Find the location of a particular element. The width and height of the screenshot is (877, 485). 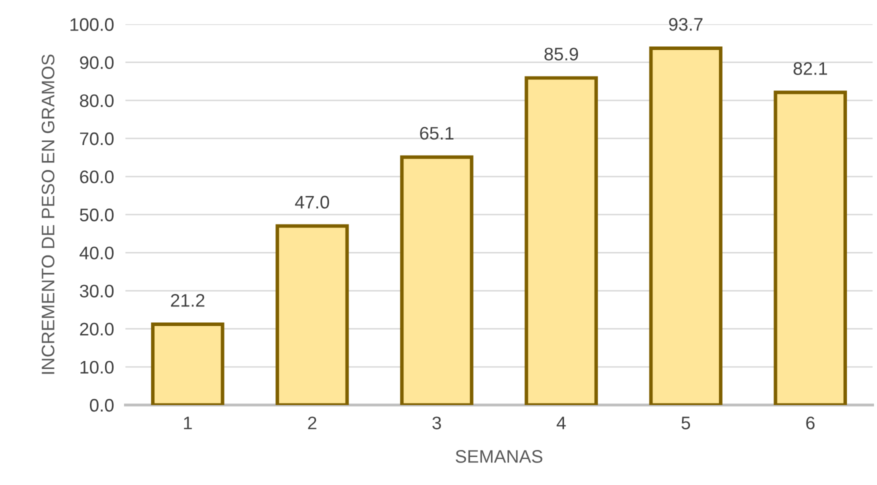

x-tick-label: 1 is located at coordinates (188, 423).